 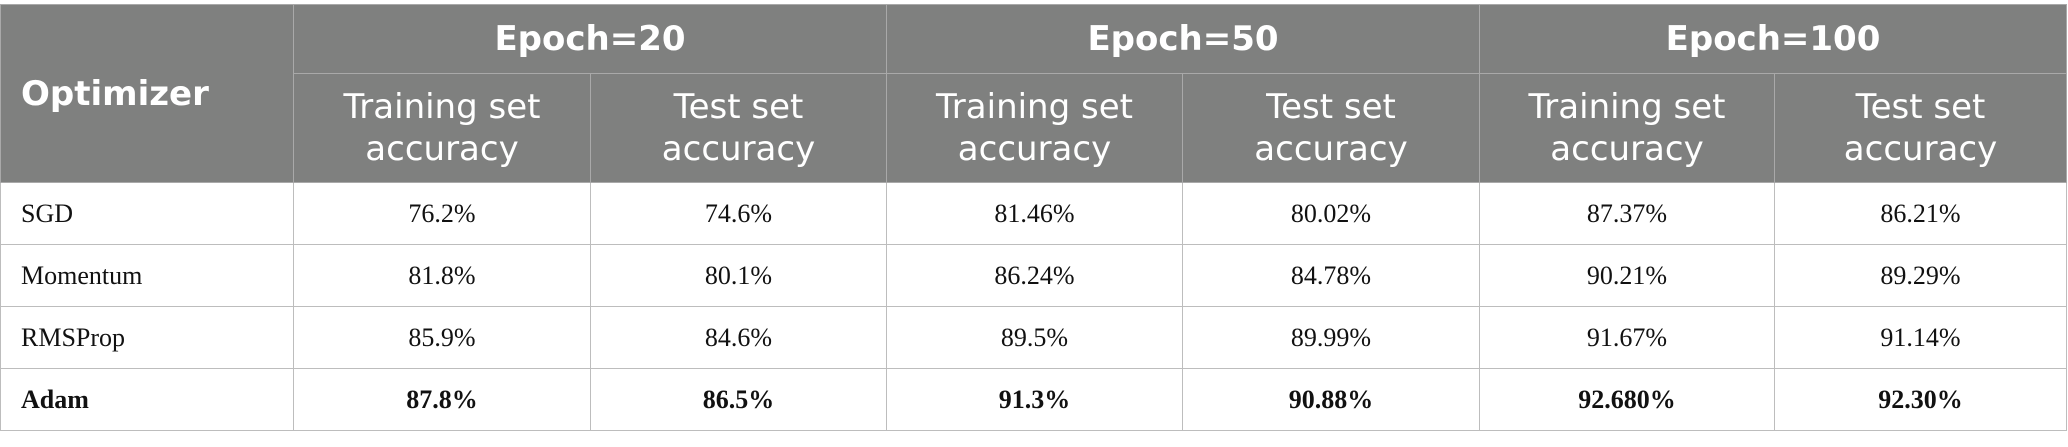 I want to click on cell: 91.3%, so click(x=1034, y=399).